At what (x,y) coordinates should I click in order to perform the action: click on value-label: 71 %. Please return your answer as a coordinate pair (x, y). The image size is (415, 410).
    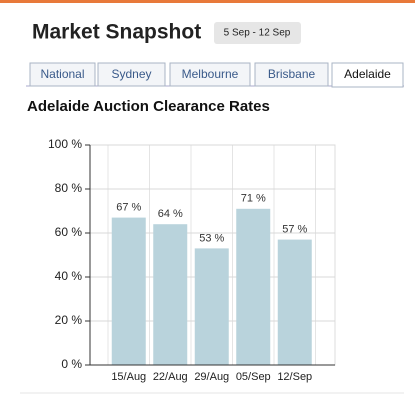
    Looking at the image, I should click on (253, 199).